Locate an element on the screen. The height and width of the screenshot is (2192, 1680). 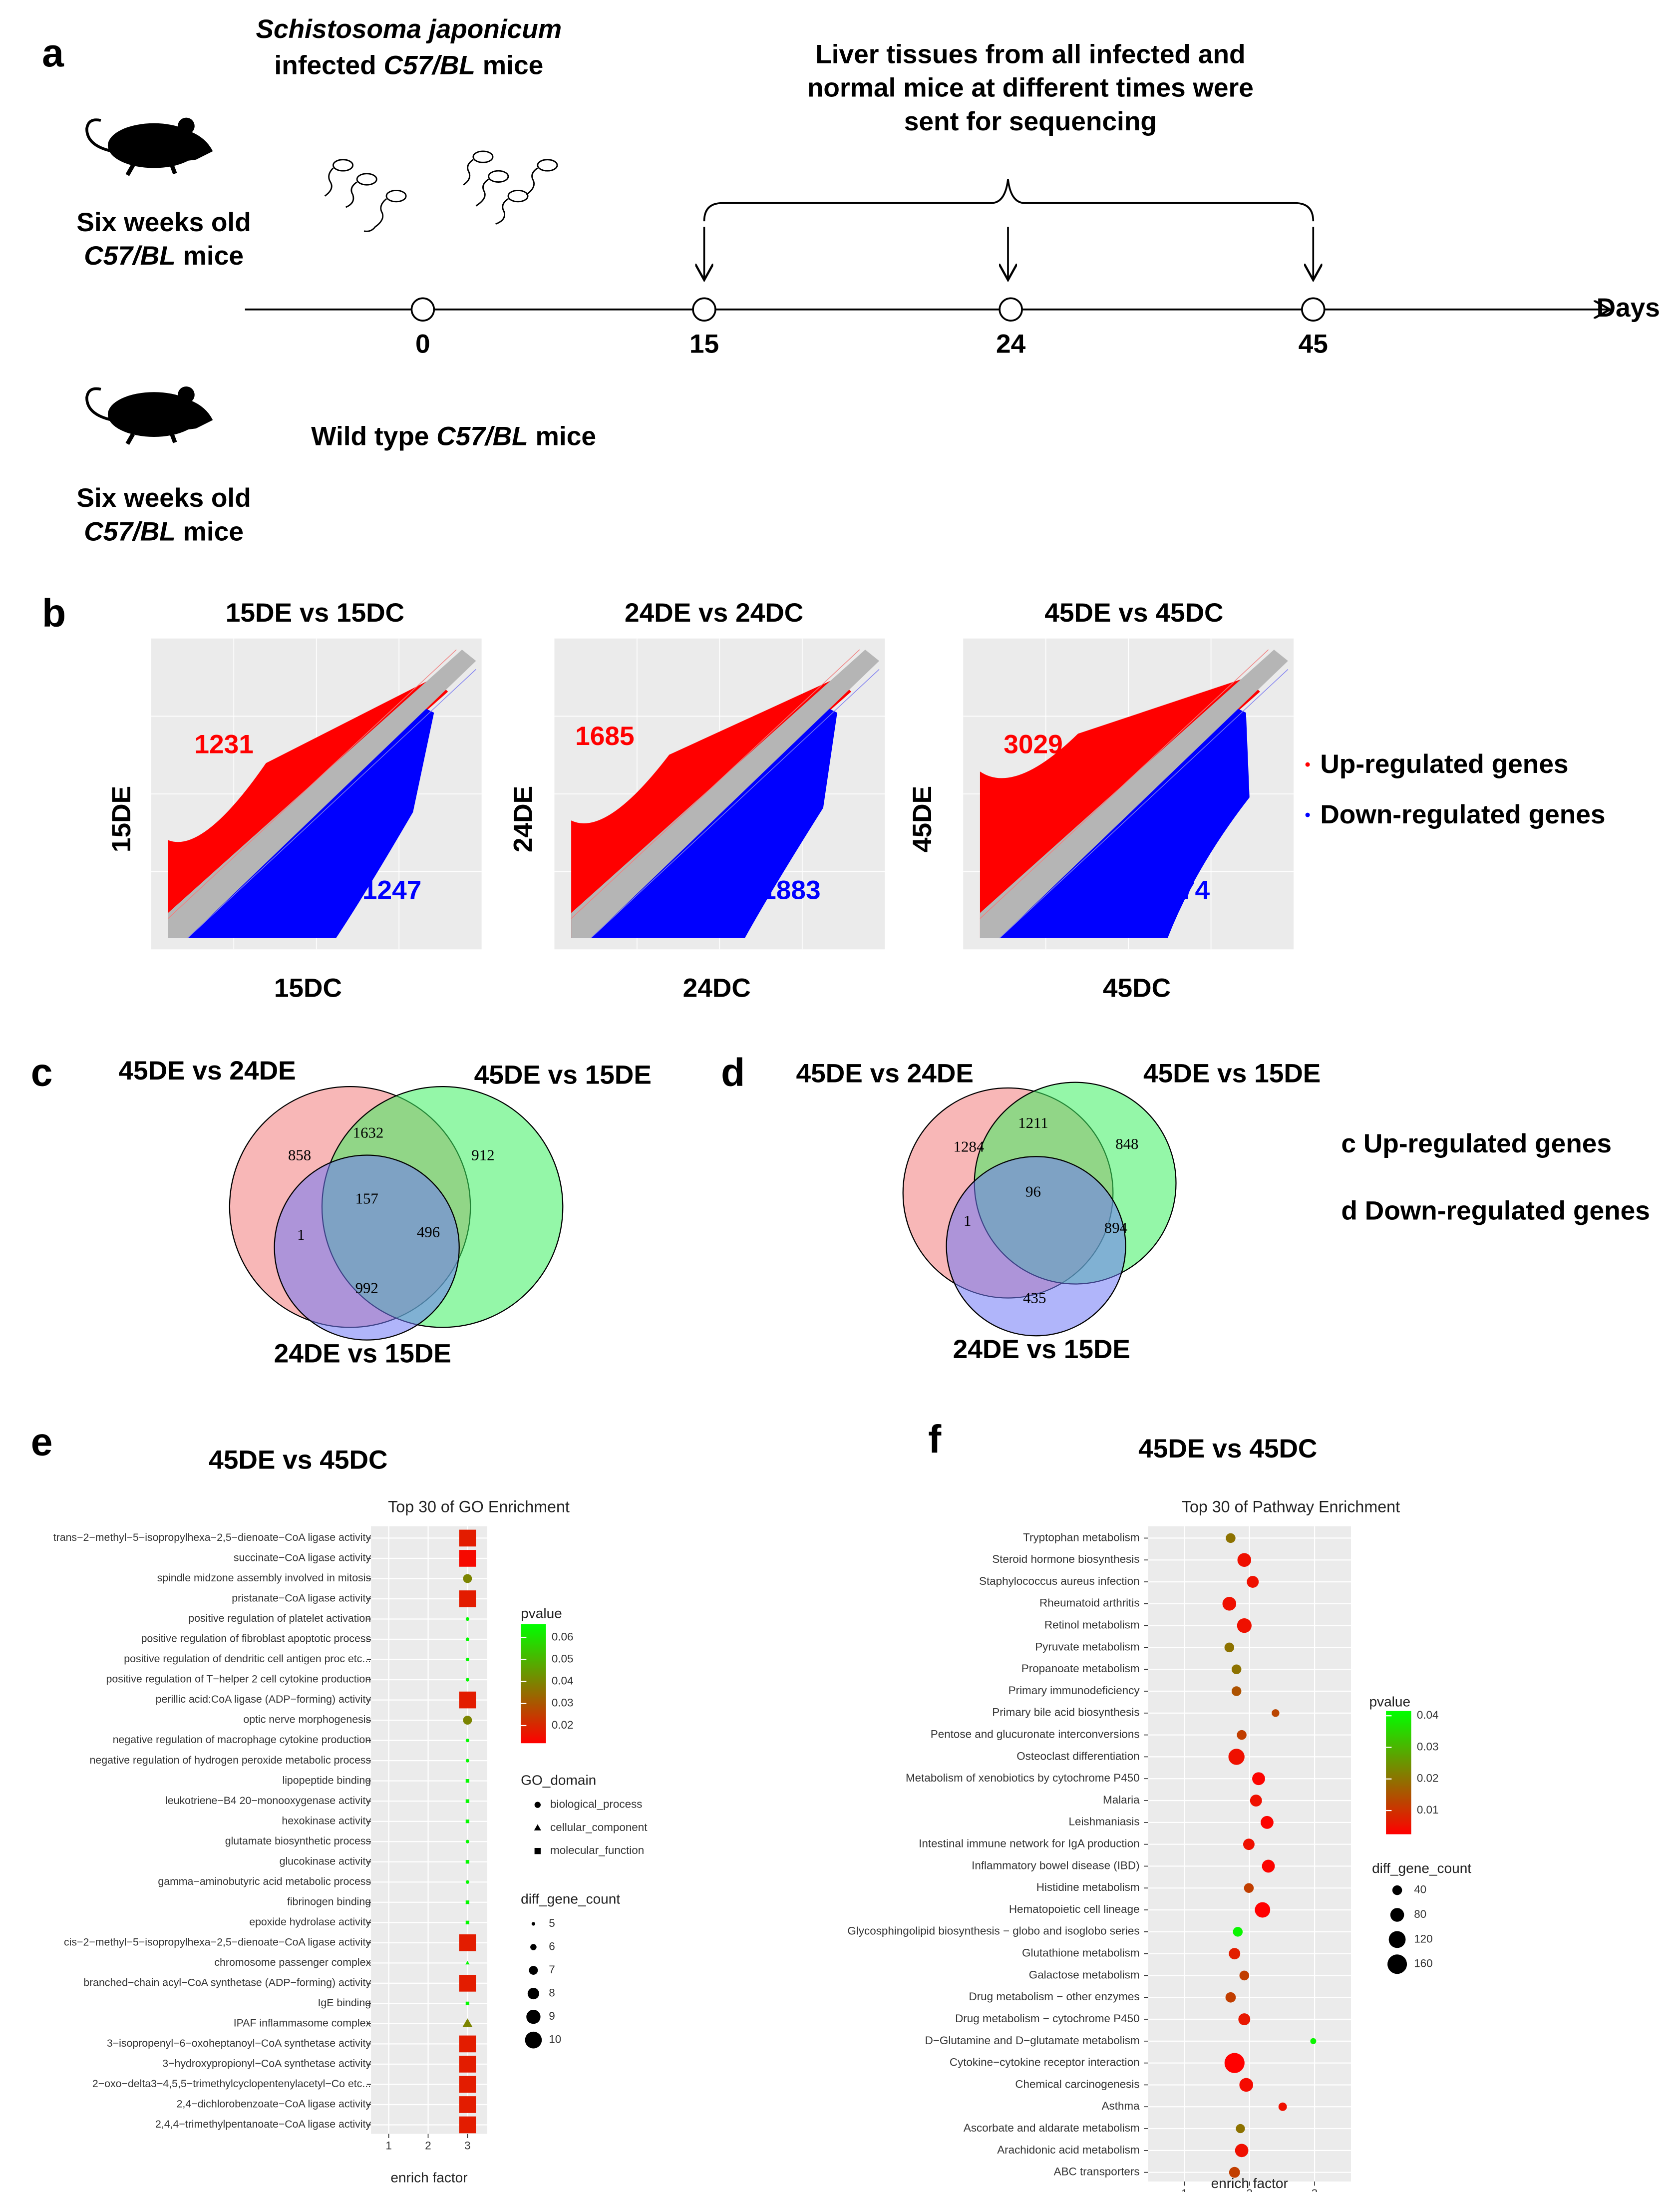
category-label: glutamate biosynthetic process is located at coordinates (298, 1841).